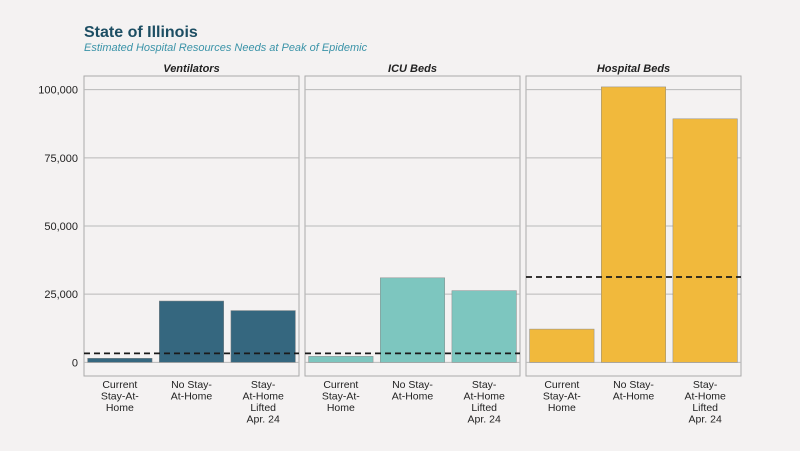 This screenshot has height=451, width=800. I want to click on chart-title: State of Illinois, so click(141, 32).